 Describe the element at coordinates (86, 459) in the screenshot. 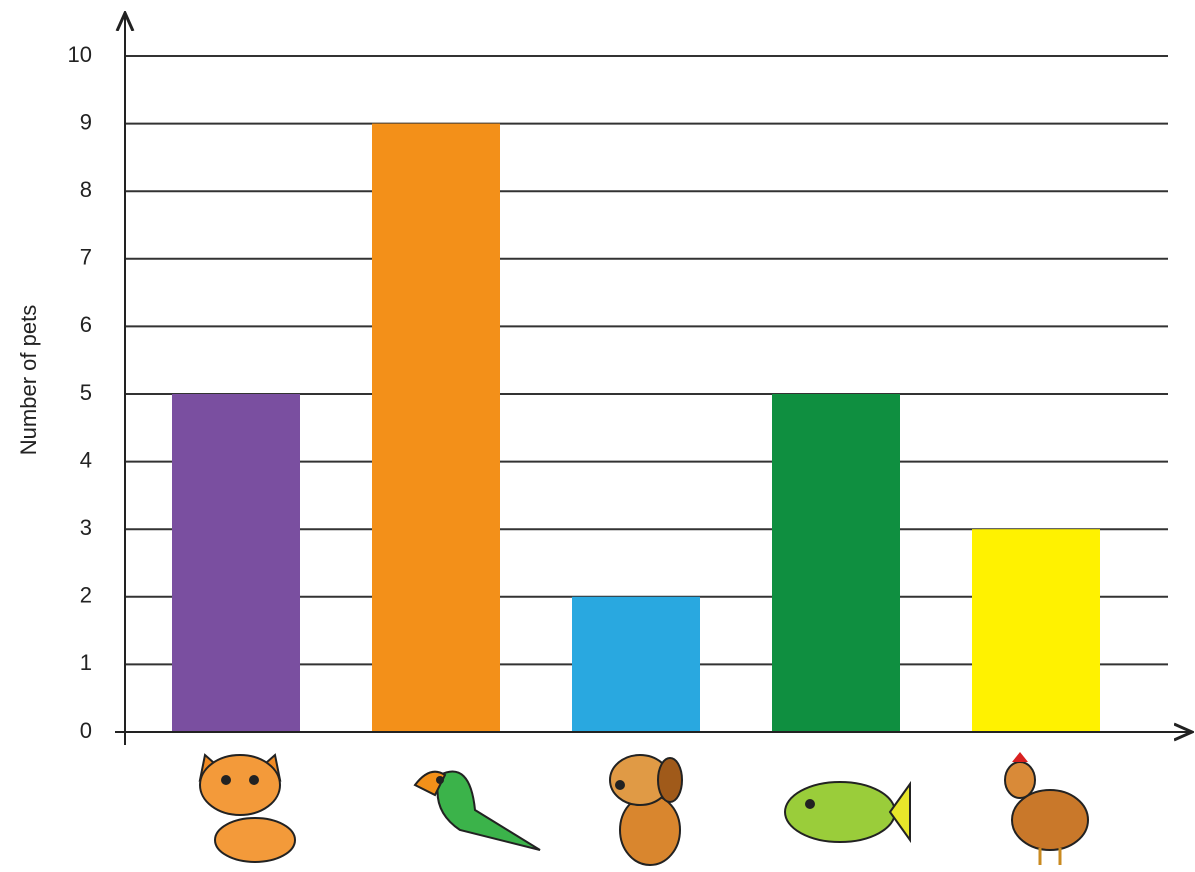

I see `y-tick-label: 4` at that location.